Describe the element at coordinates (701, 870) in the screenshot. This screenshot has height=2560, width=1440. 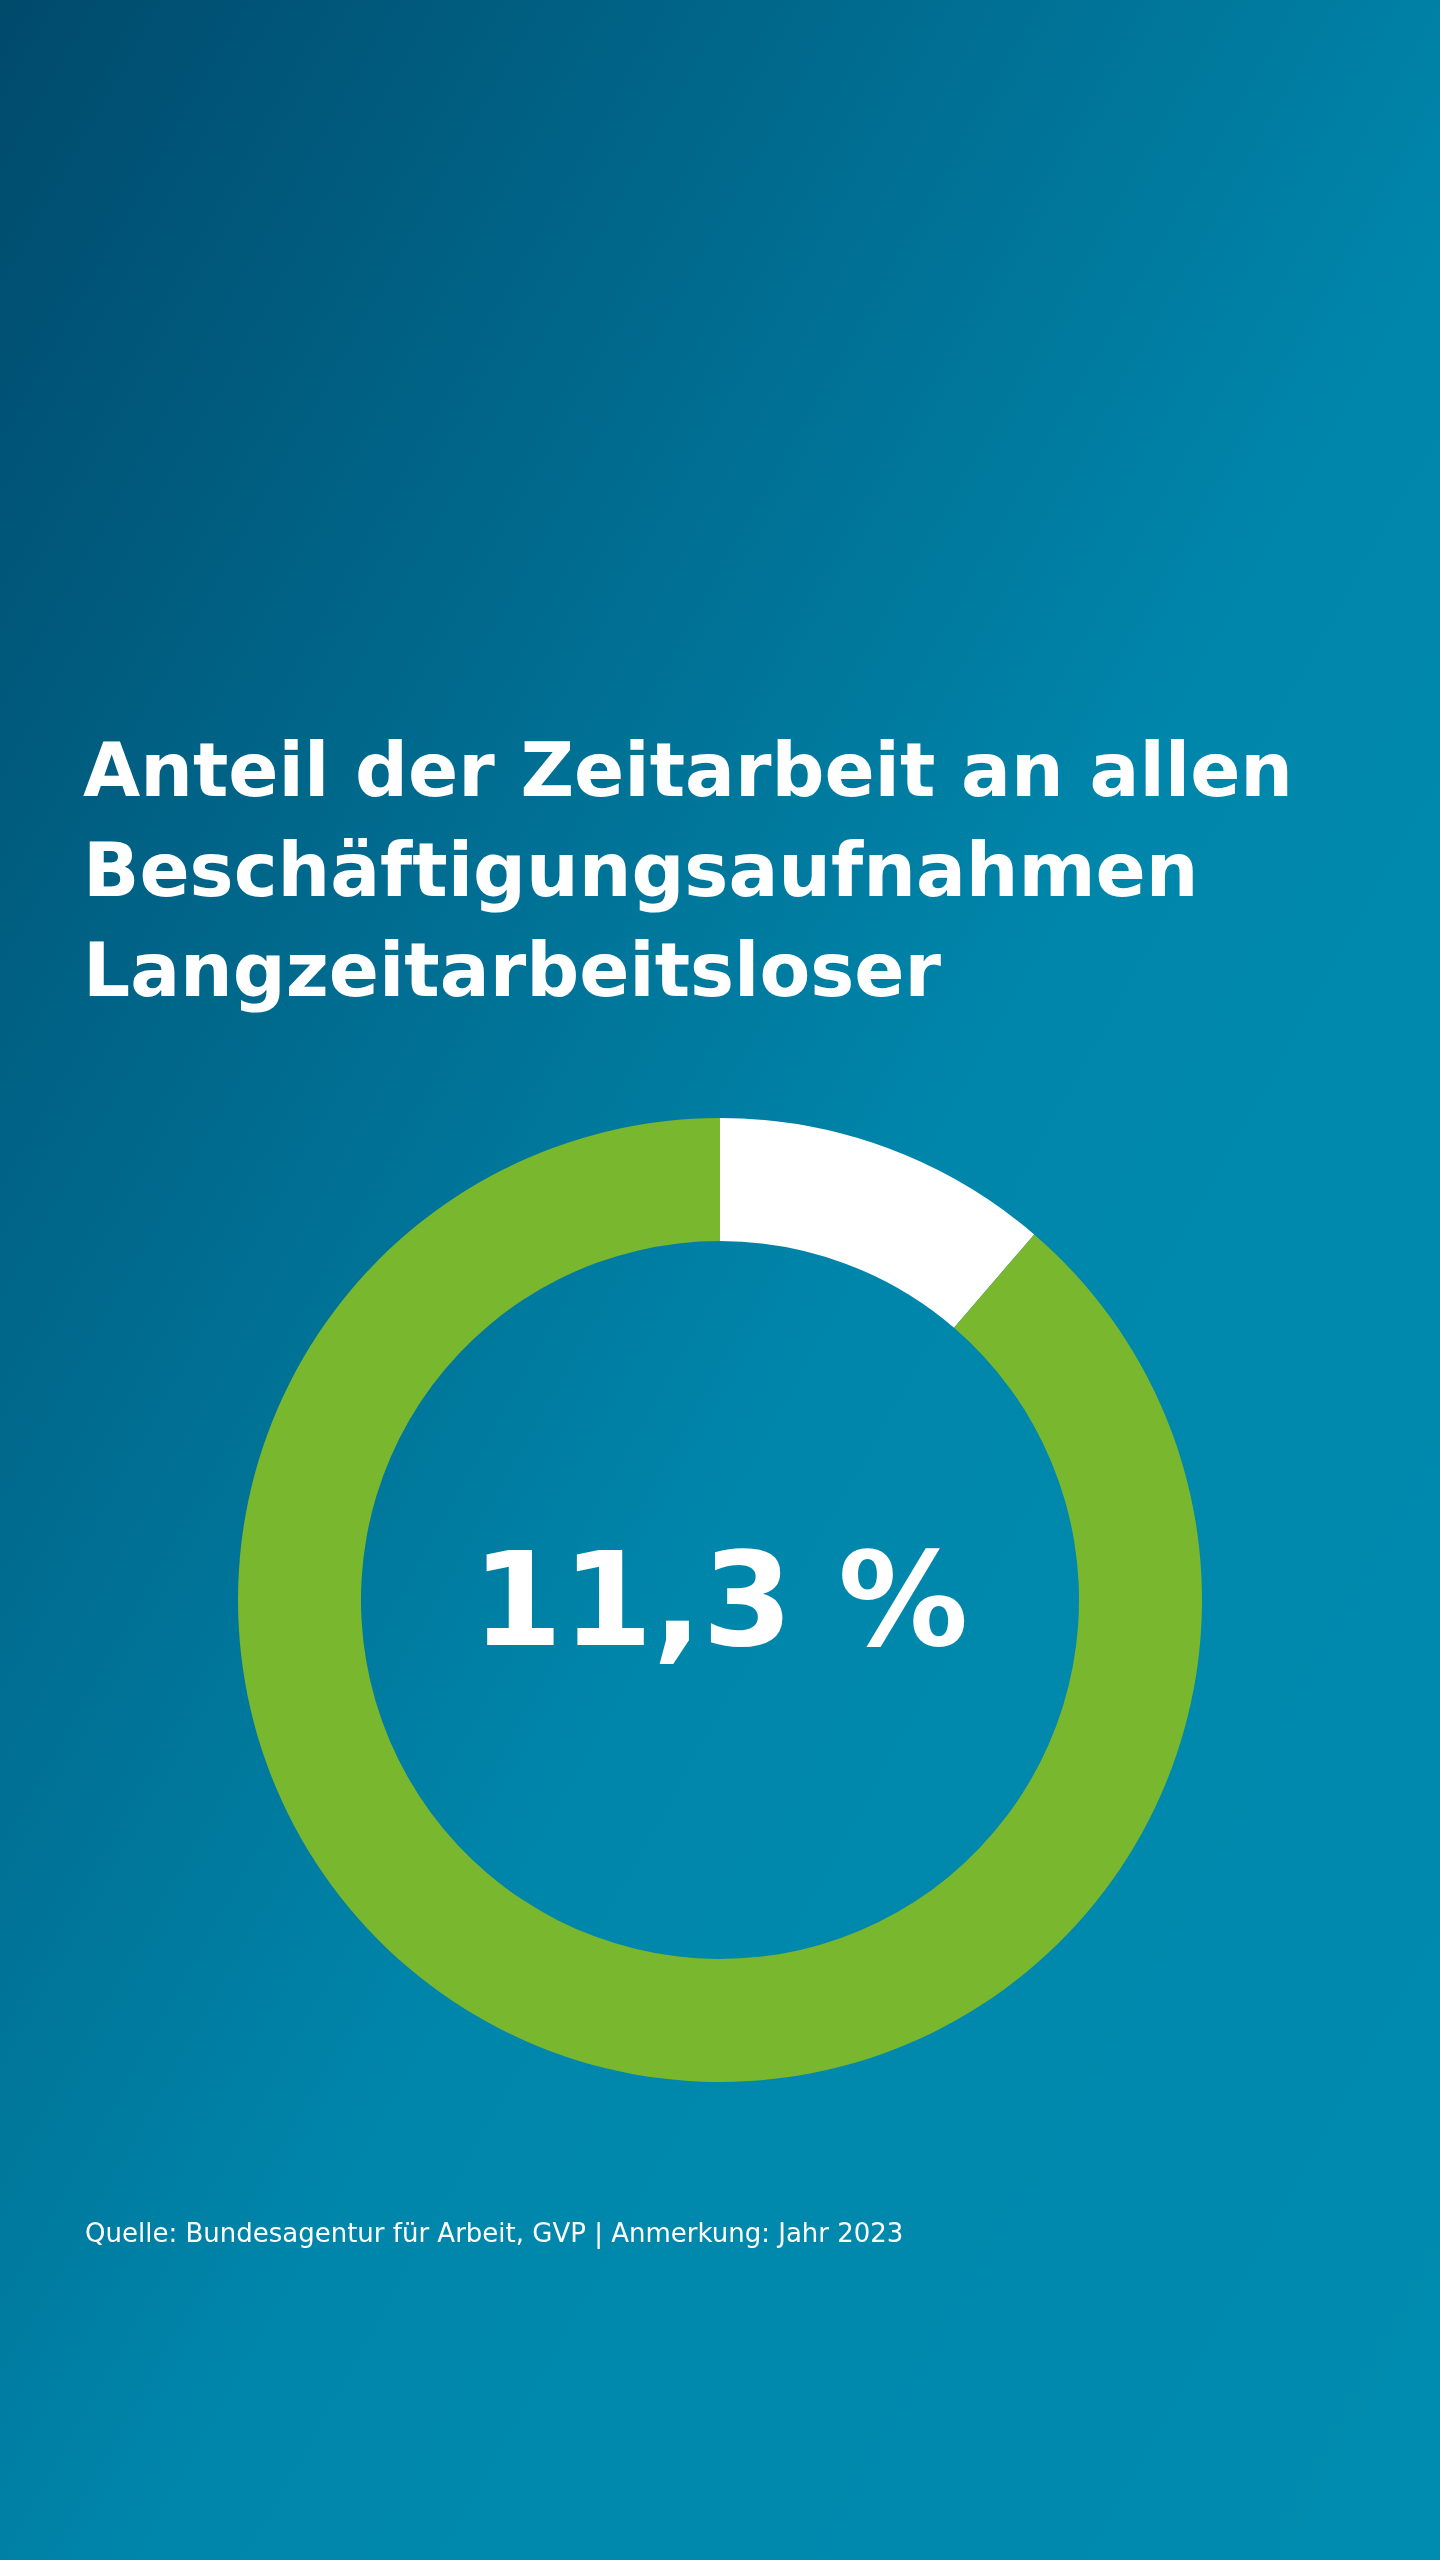
I see `chart-title: Anteil der Zeitarbeit an allen Beschäftigungsaufnahmen Langzeitarbeitsloser` at that location.